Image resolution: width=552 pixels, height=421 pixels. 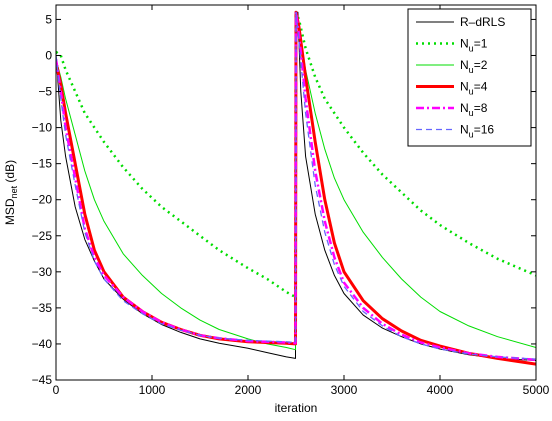 What do you see at coordinates (42, 128) in the screenshot?
I see `y-tick-label-3: −10` at bounding box center [42, 128].